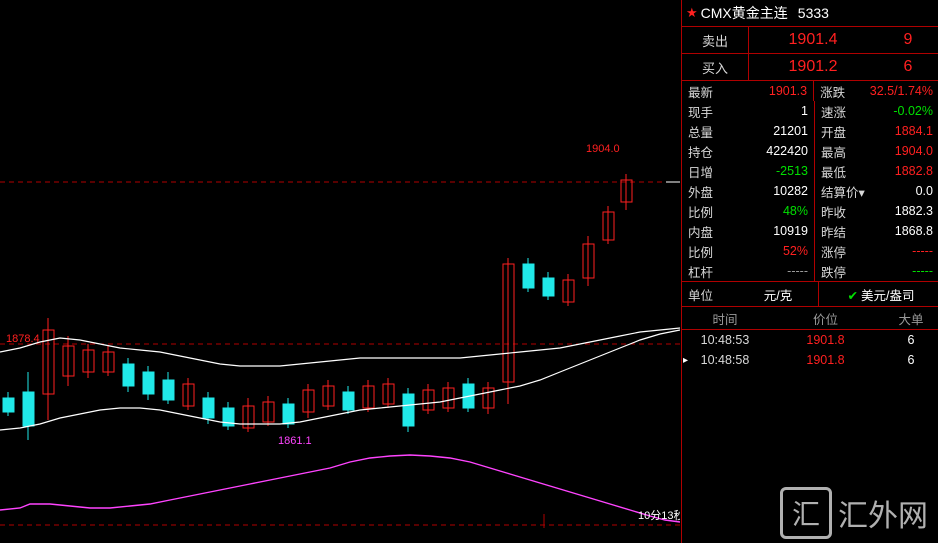  I want to click on ma-magenta-line, so click(340, 488).